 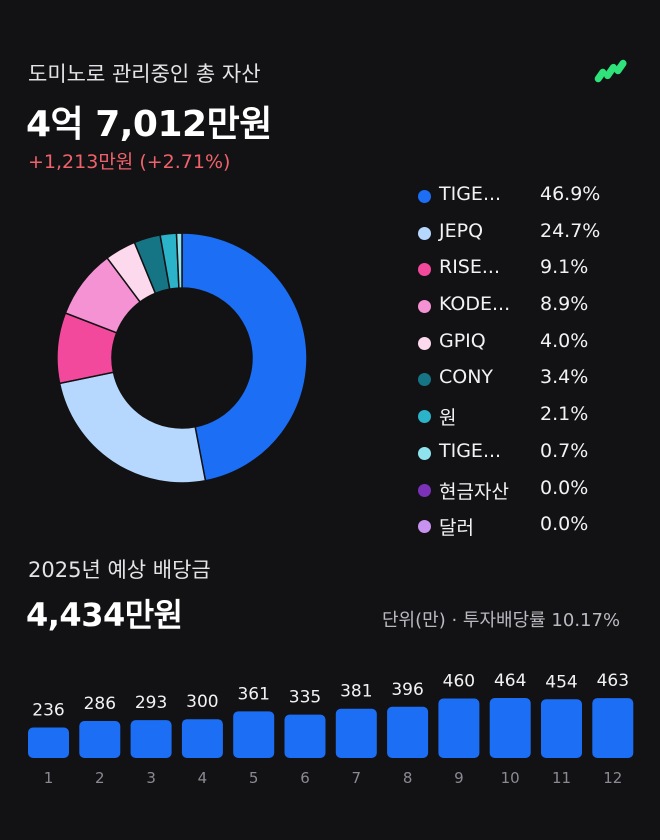 I want to click on month-tick-label: 3, so click(x=151, y=778).